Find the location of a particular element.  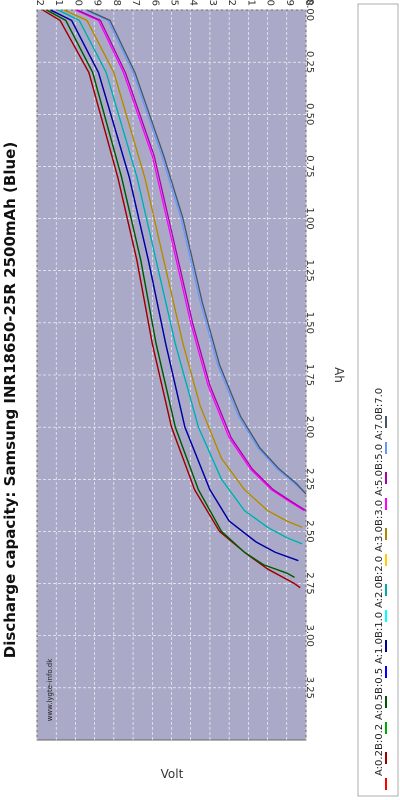

y-tick-label: 2.9 is located at coordinates (289, 3).